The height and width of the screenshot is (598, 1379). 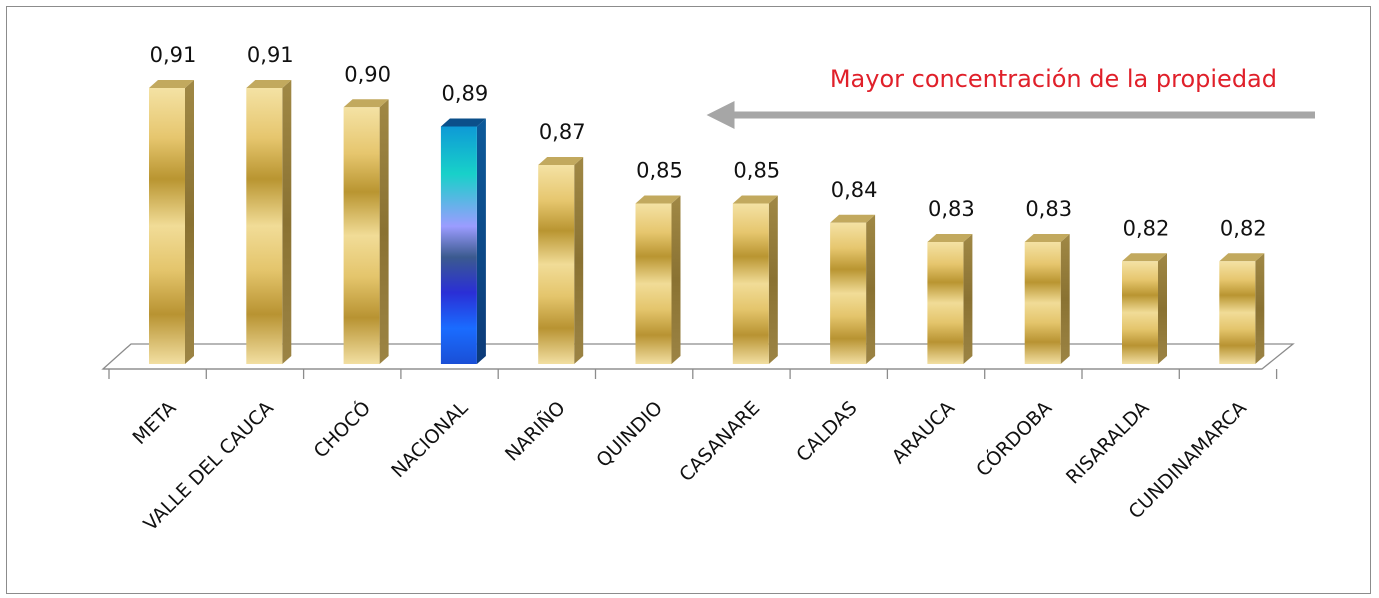 I want to click on data-label-choco: 0,90, so click(x=367, y=74).